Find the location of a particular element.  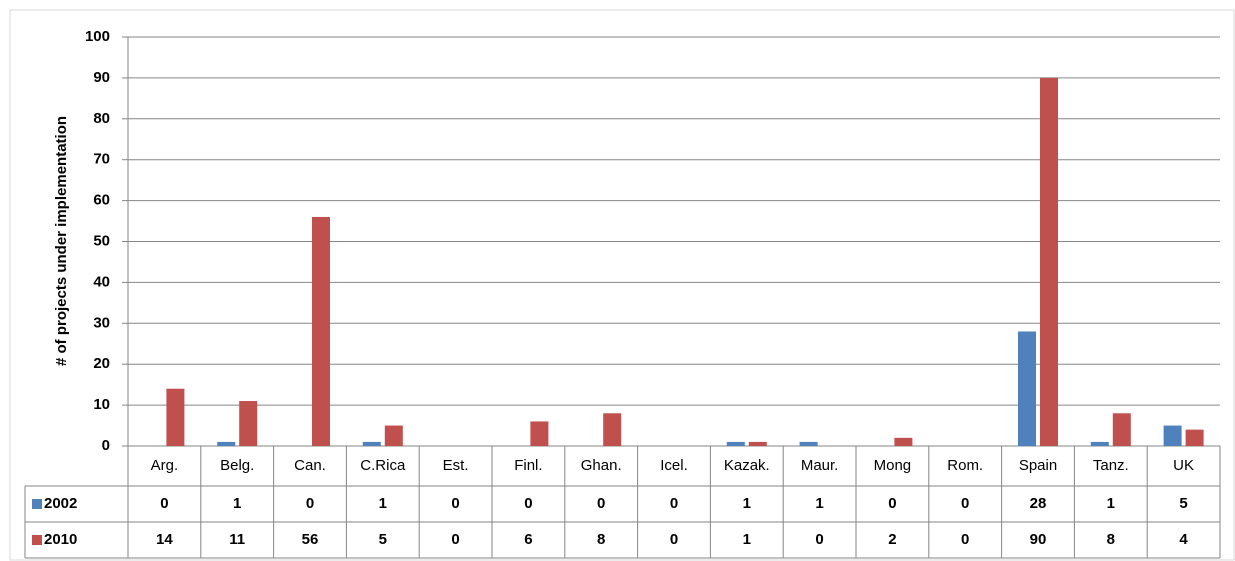

table-value: 4 is located at coordinates (1183, 539).